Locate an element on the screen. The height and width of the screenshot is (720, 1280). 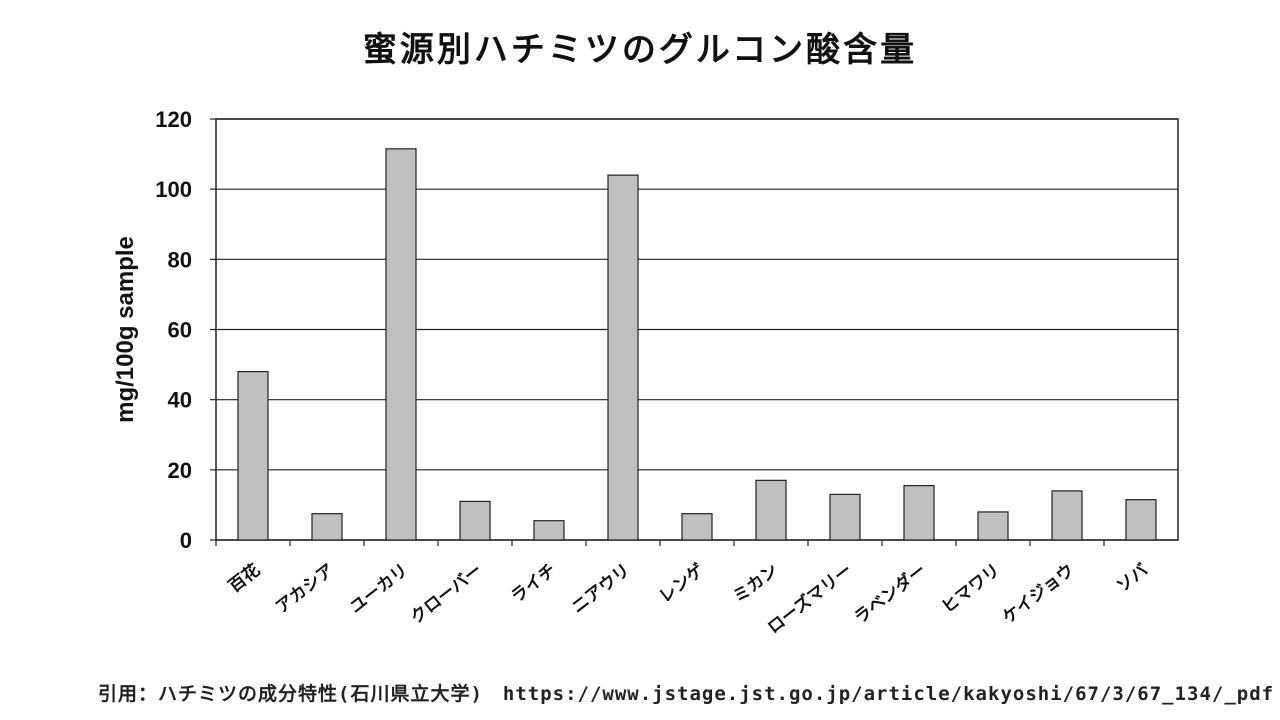
y-tick-label: 20 is located at coordinates (180, 470).